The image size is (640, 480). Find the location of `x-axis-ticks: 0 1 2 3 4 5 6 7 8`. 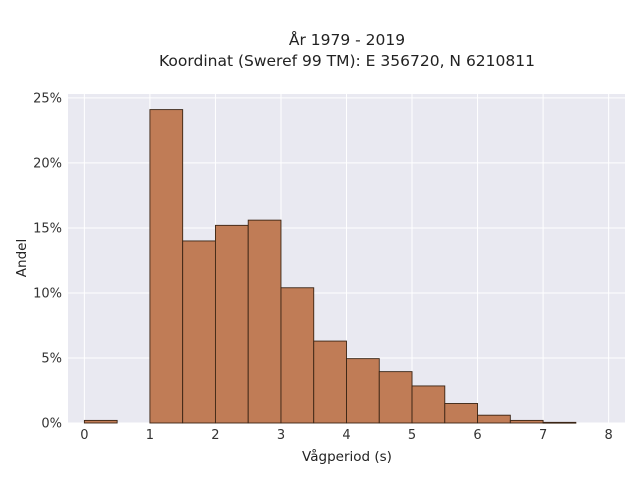

x-axis-ticks: 0 1 2 3 4 5 6 7 8 is located at coordinates (346, 435).